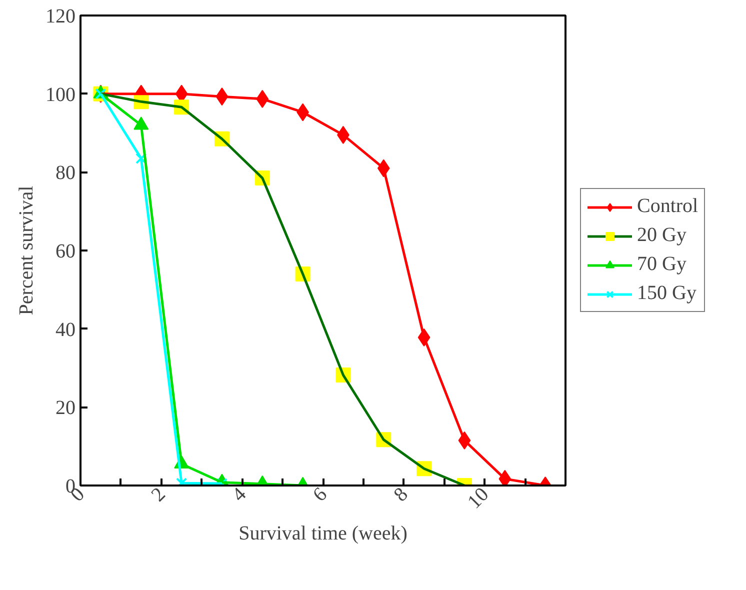 The width and height of the screenshot is (746, 590). I want to click on y-tick-label: 80, so click(66, 173).